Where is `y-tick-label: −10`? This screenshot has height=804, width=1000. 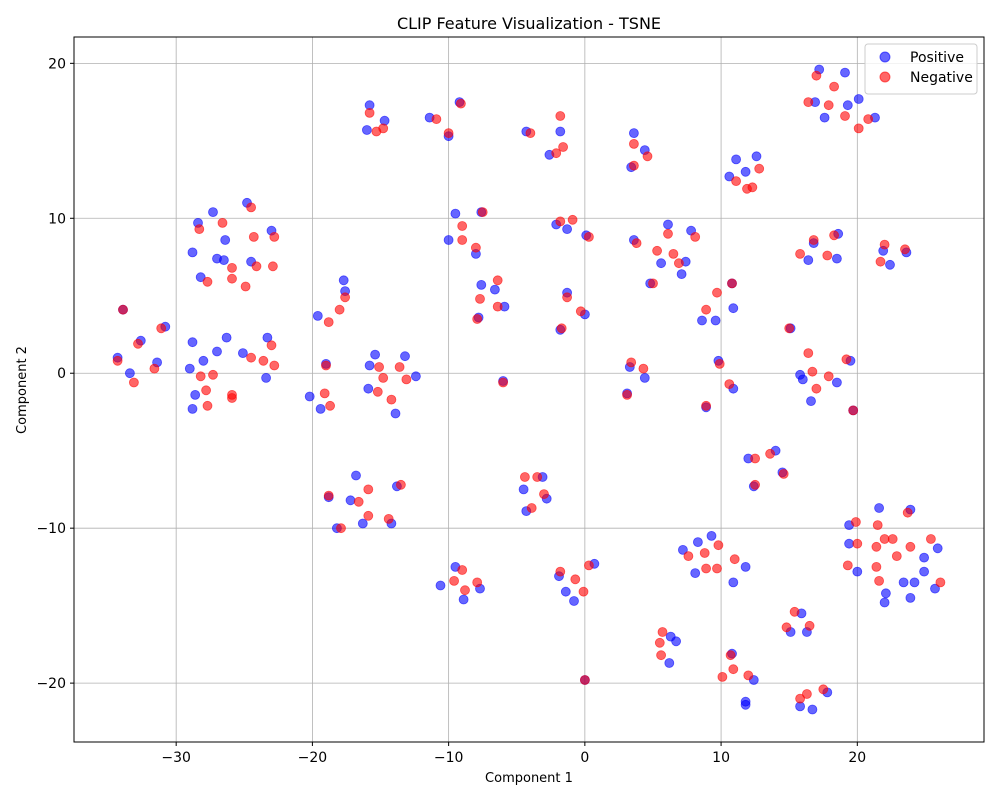
y-tick-label: −10 is located at coordinates (51, 529).